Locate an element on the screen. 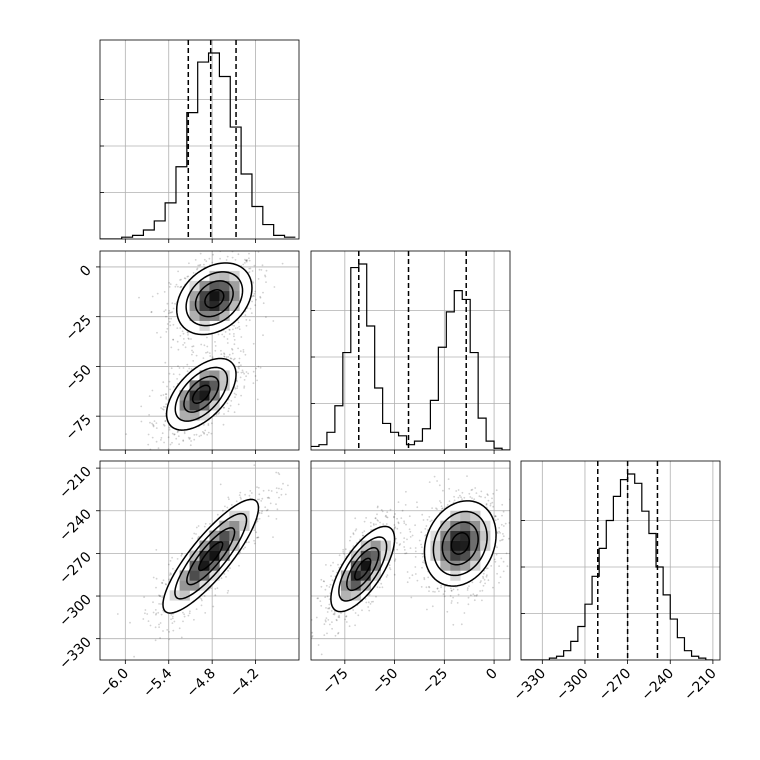 This screenshot has height=760, width=760. histogram-step-p2 is located at coordinates (410, 356).